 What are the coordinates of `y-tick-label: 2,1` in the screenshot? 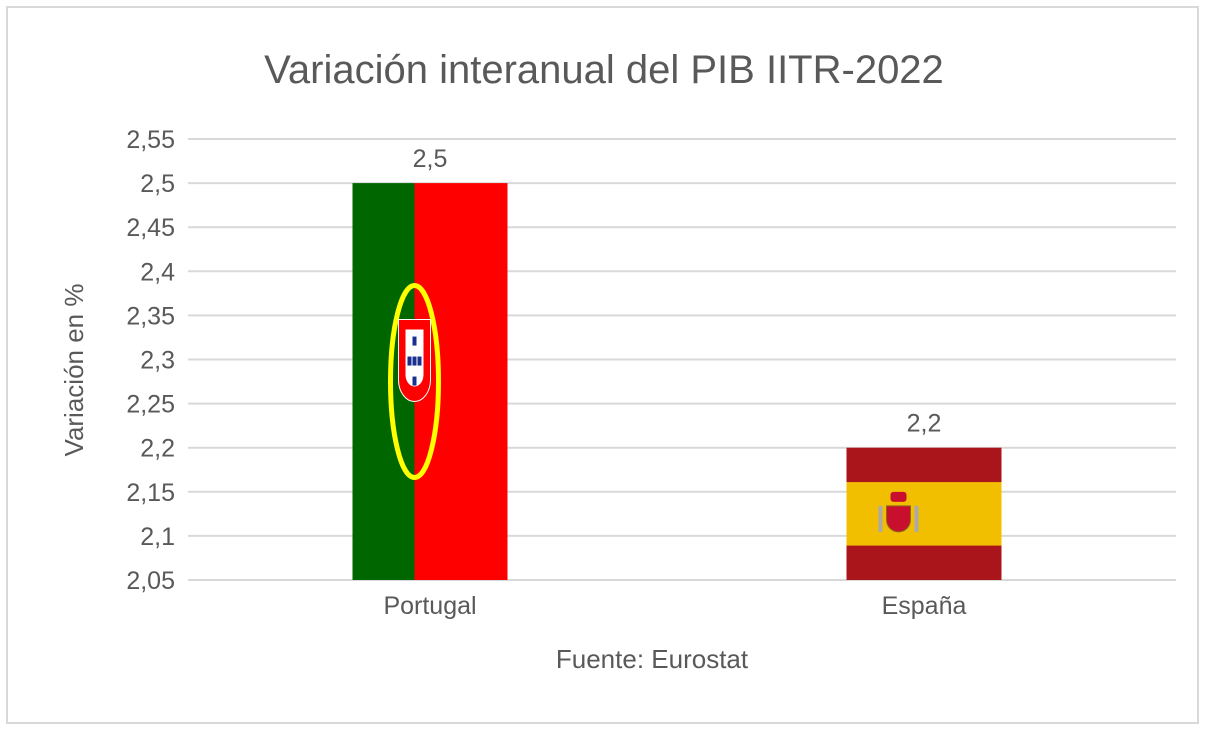 It's located at (157, 537).